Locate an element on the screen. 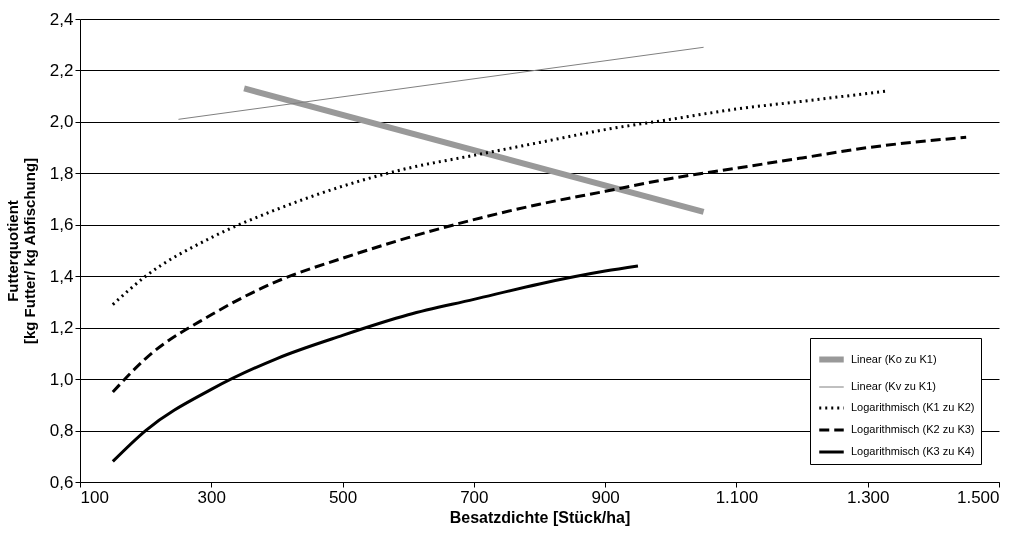  x-tick-label: 1.100 is located at coordinates (737, 497).